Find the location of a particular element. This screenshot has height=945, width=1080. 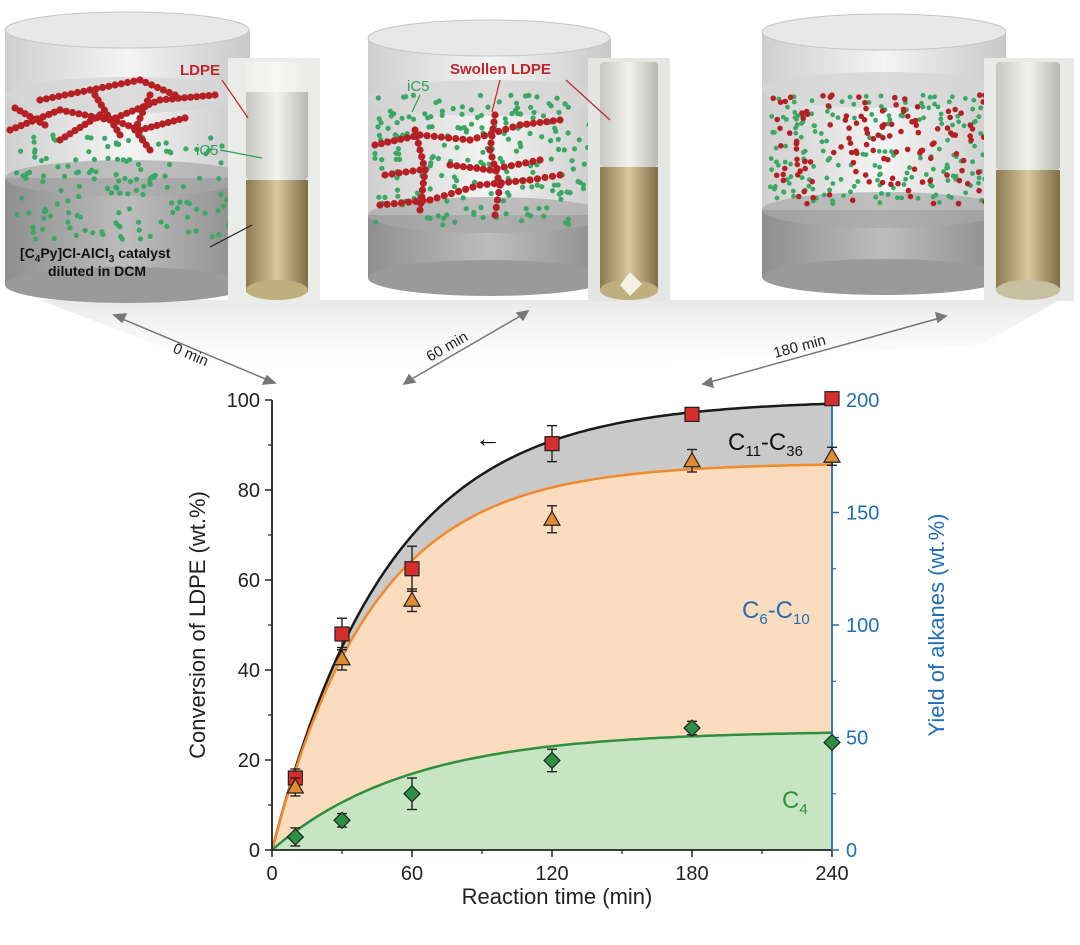

panel-180min is located at coordinates (918, 157).